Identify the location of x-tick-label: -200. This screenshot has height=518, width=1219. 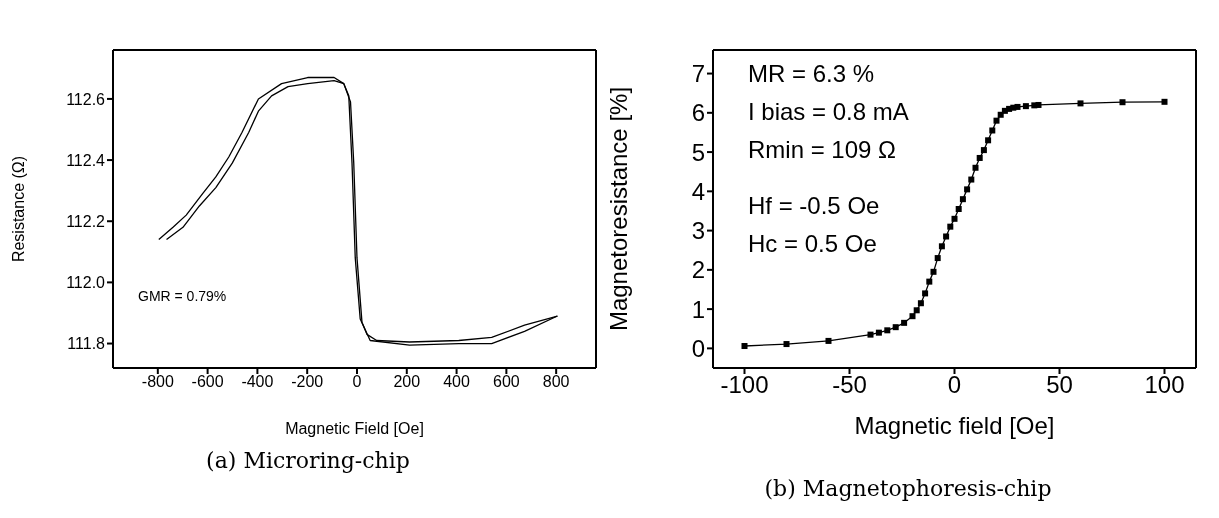
(307, 382).